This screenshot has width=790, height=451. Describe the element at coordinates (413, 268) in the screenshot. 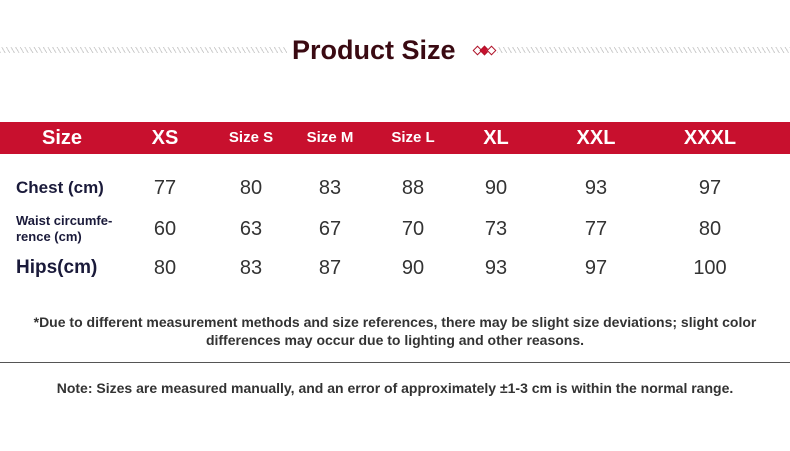

I see `cell-hips-l: 90` at that location.